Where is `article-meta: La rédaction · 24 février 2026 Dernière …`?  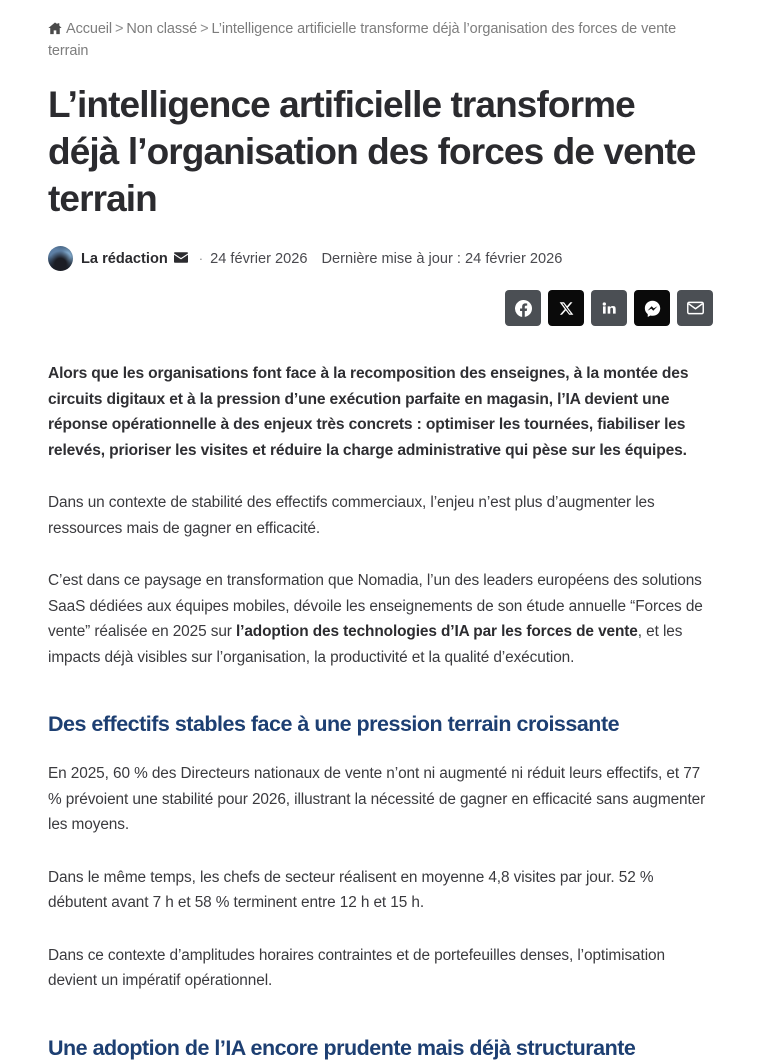
article-meta: La rédaction · 24 février 2026 Dernière … is located at coordinates (380, 258).